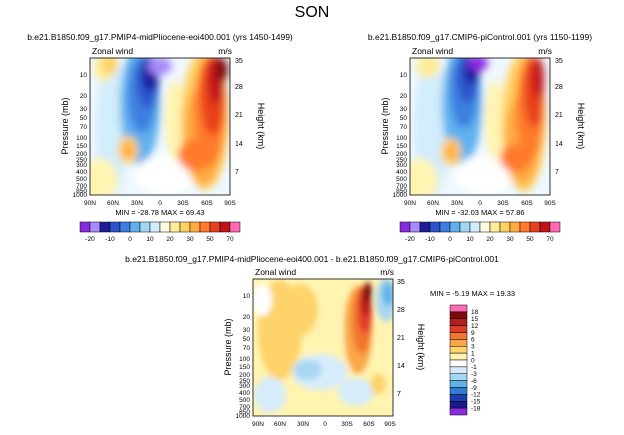 This screenshot has height=435, width=624. I want to click on units-label: m/s, so click(545, 51).